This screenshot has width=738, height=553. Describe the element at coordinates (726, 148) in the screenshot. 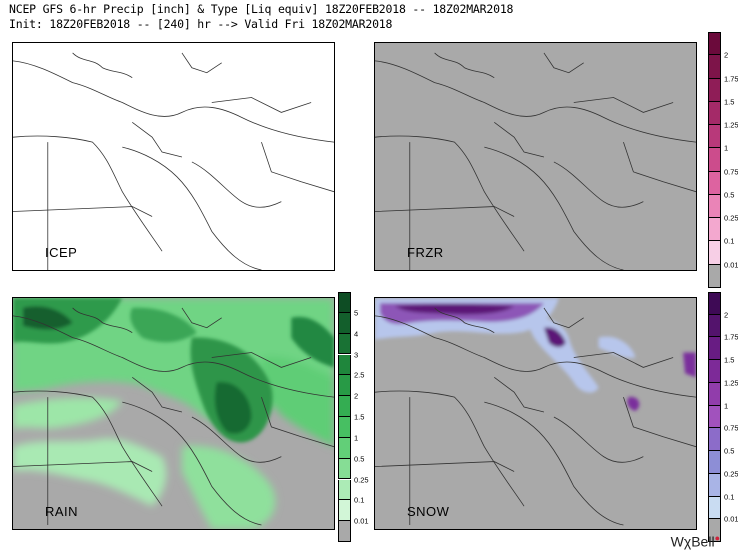

I see `frzr-colorbar-tick: 1` at that location.